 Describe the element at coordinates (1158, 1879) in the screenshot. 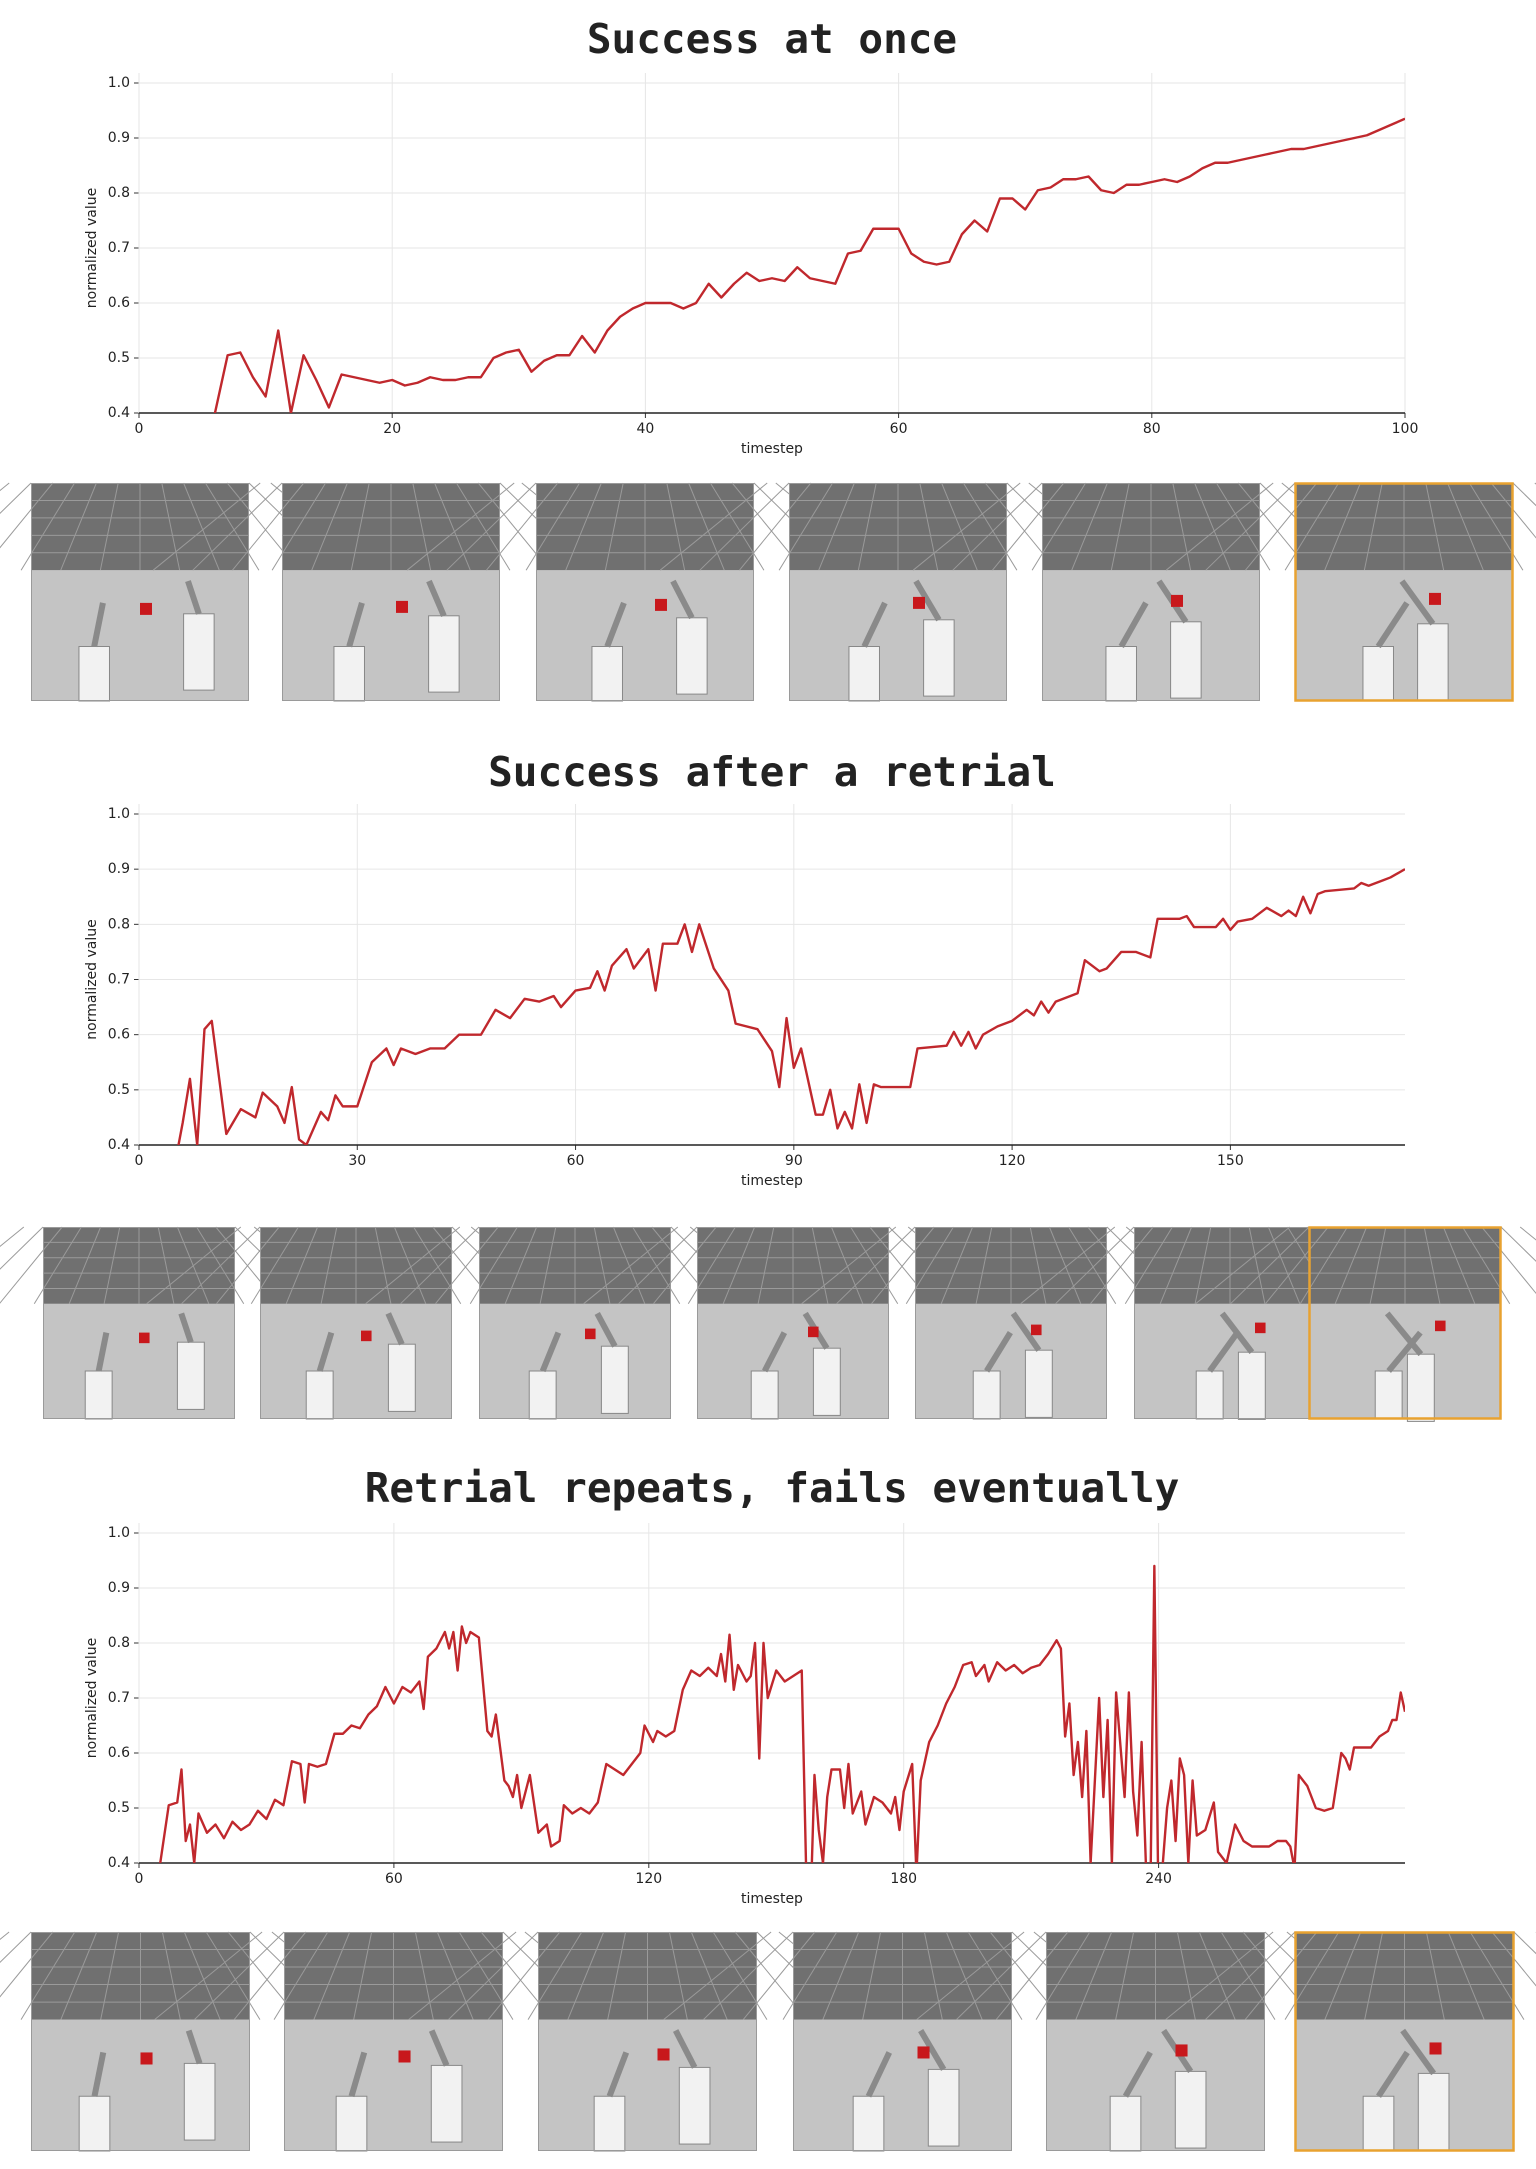

I see `x-tick-label: 240` at that location.